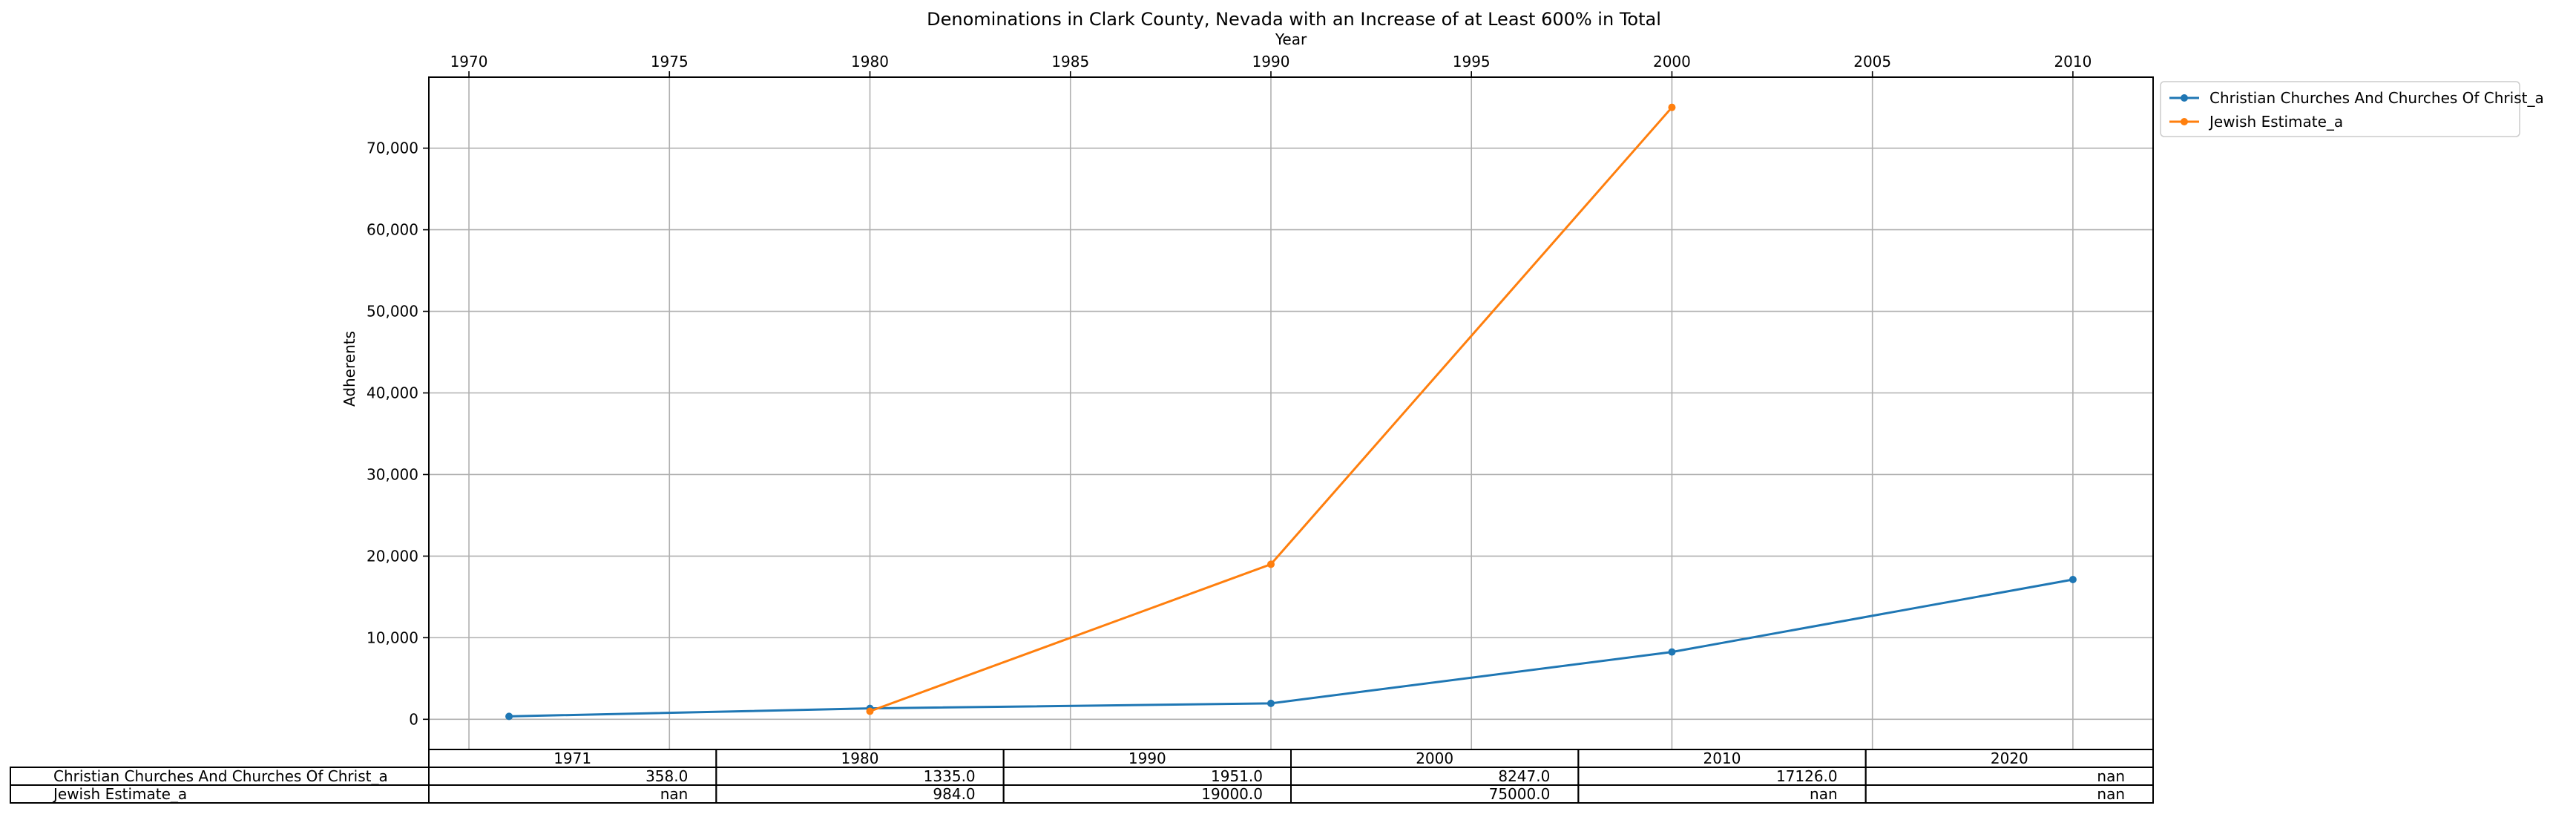 The width and height of the screenshot is (2576, 817). What do you see at coordinates (1291, 39) in the screenshot?
I see `x-axis-label: Year` at bounding box center [1291, 39].